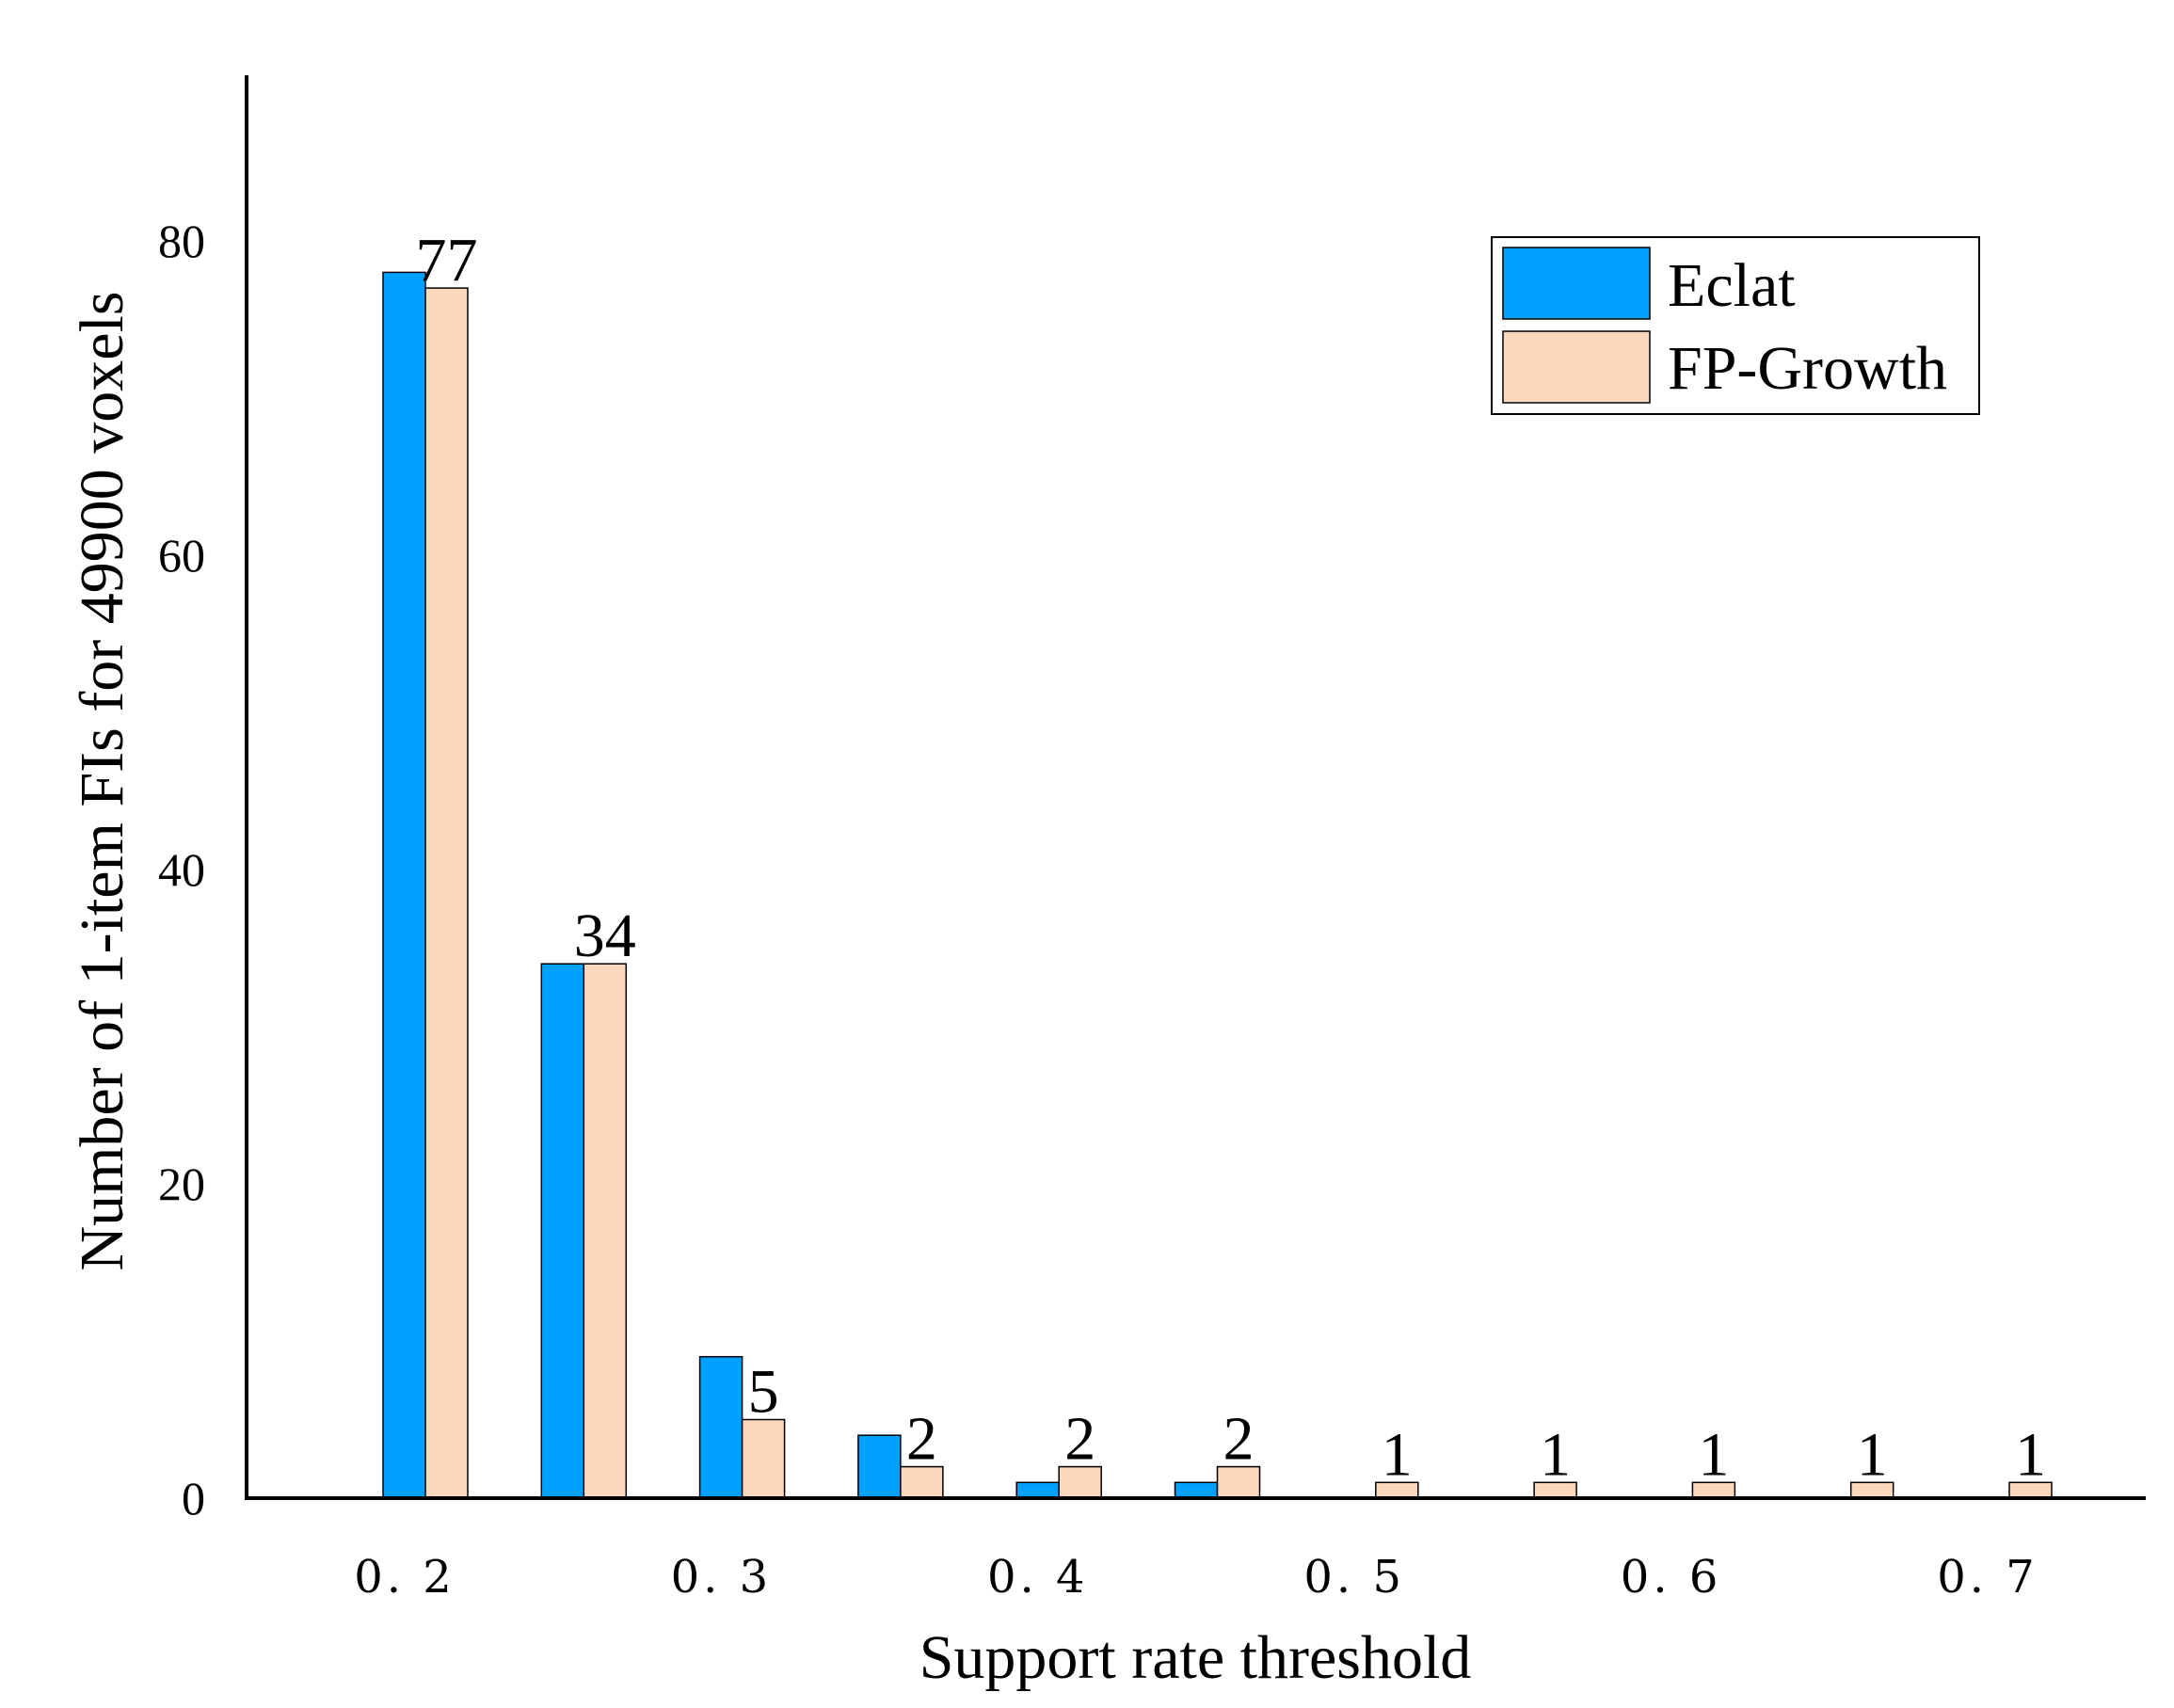 This screenshot has height=1708, width=2174. What do you see at coordinates (1038, 1577) in the screenshot?
I see `x-tick-label: 0. 4` at bounding box center [1038, 1577].